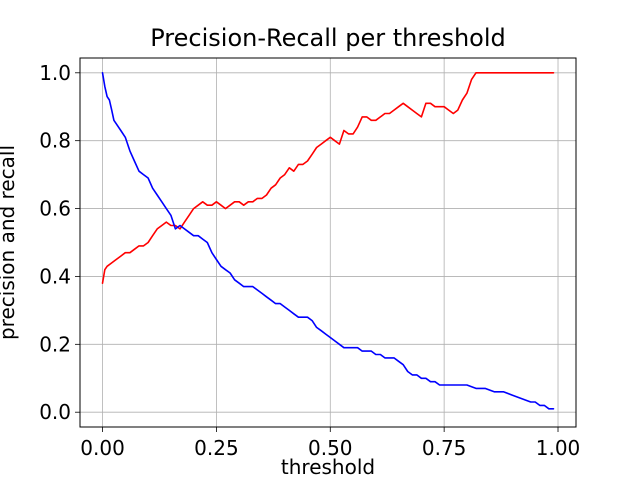 The width and height of the screenshot is (640, 480). What do you see at coordinates (55, 73) in the screenshot?
I see `y-tick-label: 1.0` at bounding box center [55, 73].